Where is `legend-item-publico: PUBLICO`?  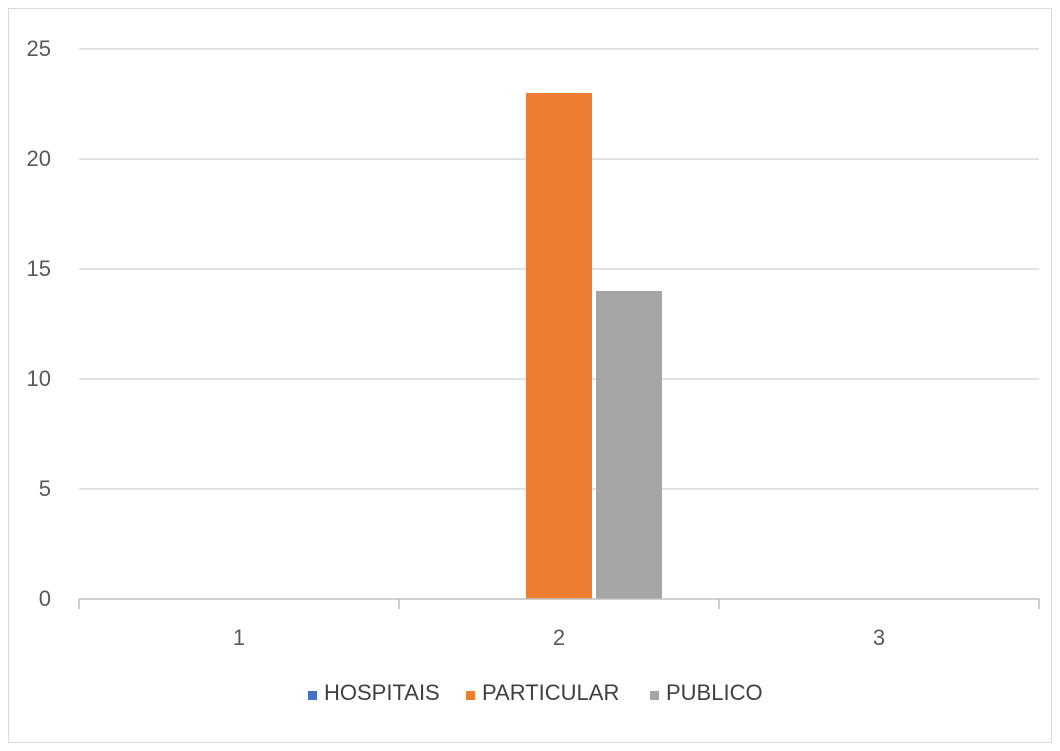
legend-item-publico: PUBLICO is located at coordinates (706, 692).